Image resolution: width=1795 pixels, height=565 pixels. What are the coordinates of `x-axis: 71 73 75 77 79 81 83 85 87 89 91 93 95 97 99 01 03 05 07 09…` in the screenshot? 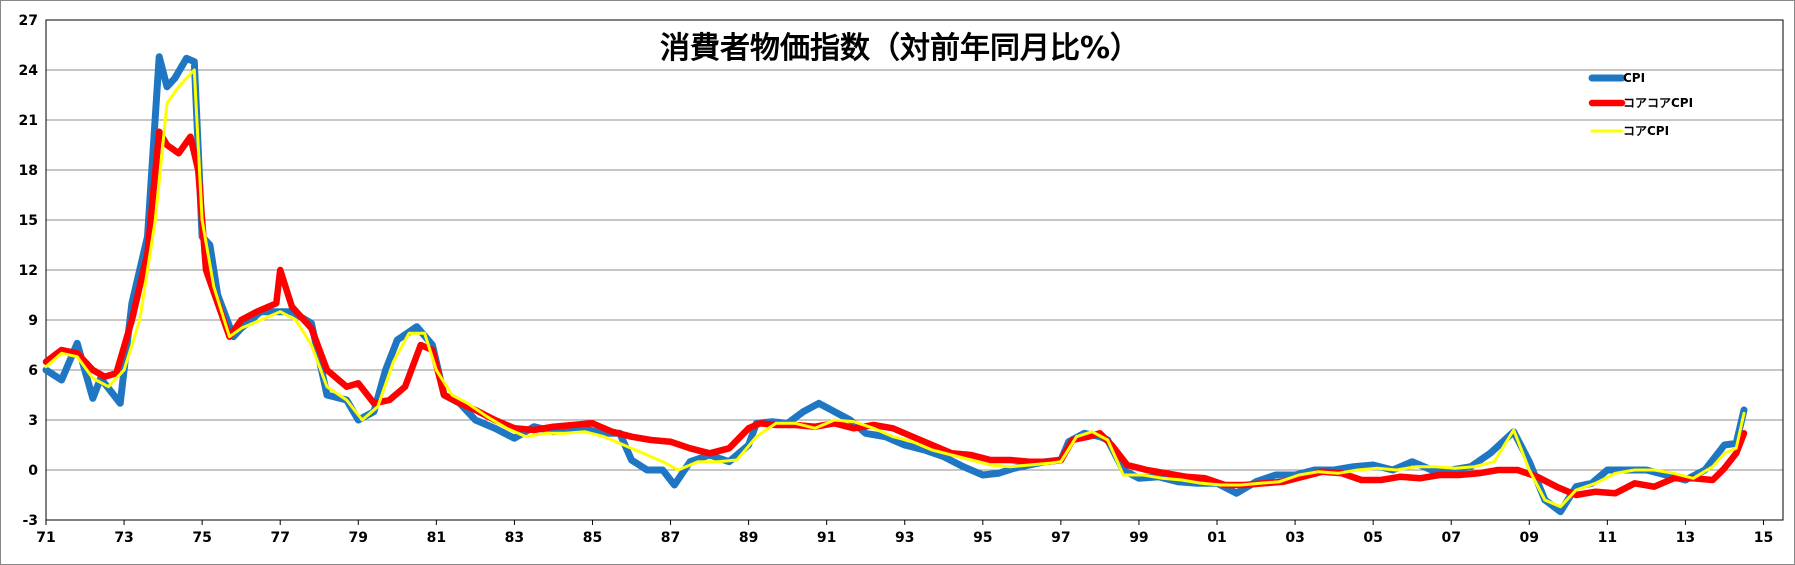 It's located at (904, 533).